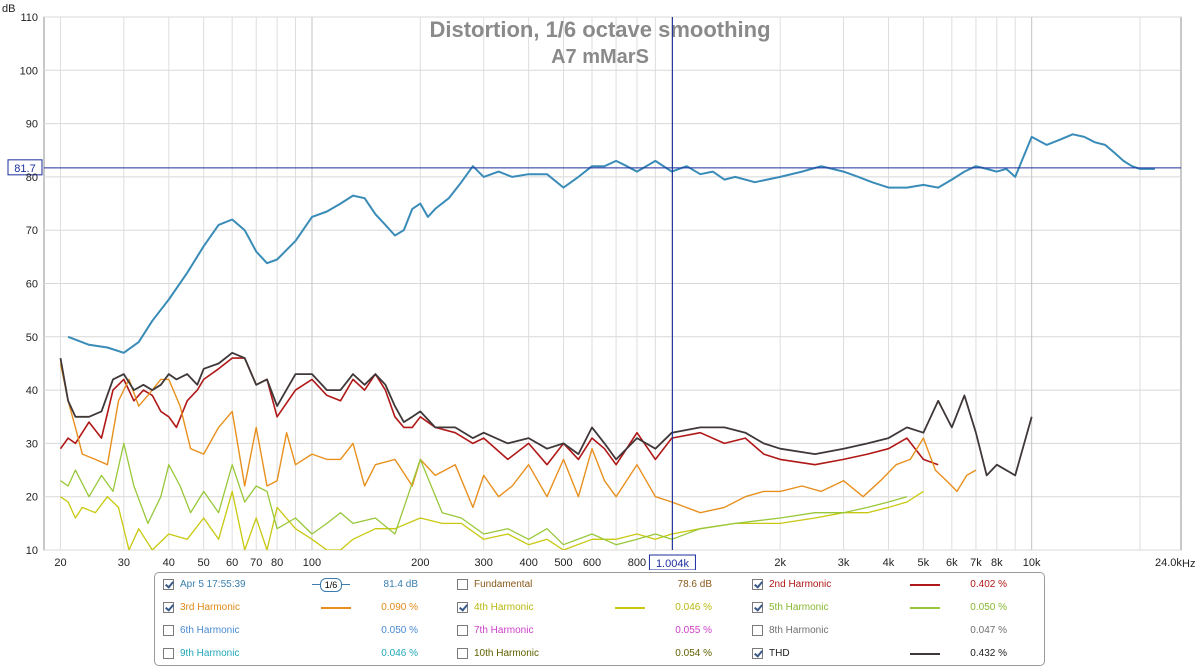  I want to click on checkbox-8th-harmonic, so click(757, 630).